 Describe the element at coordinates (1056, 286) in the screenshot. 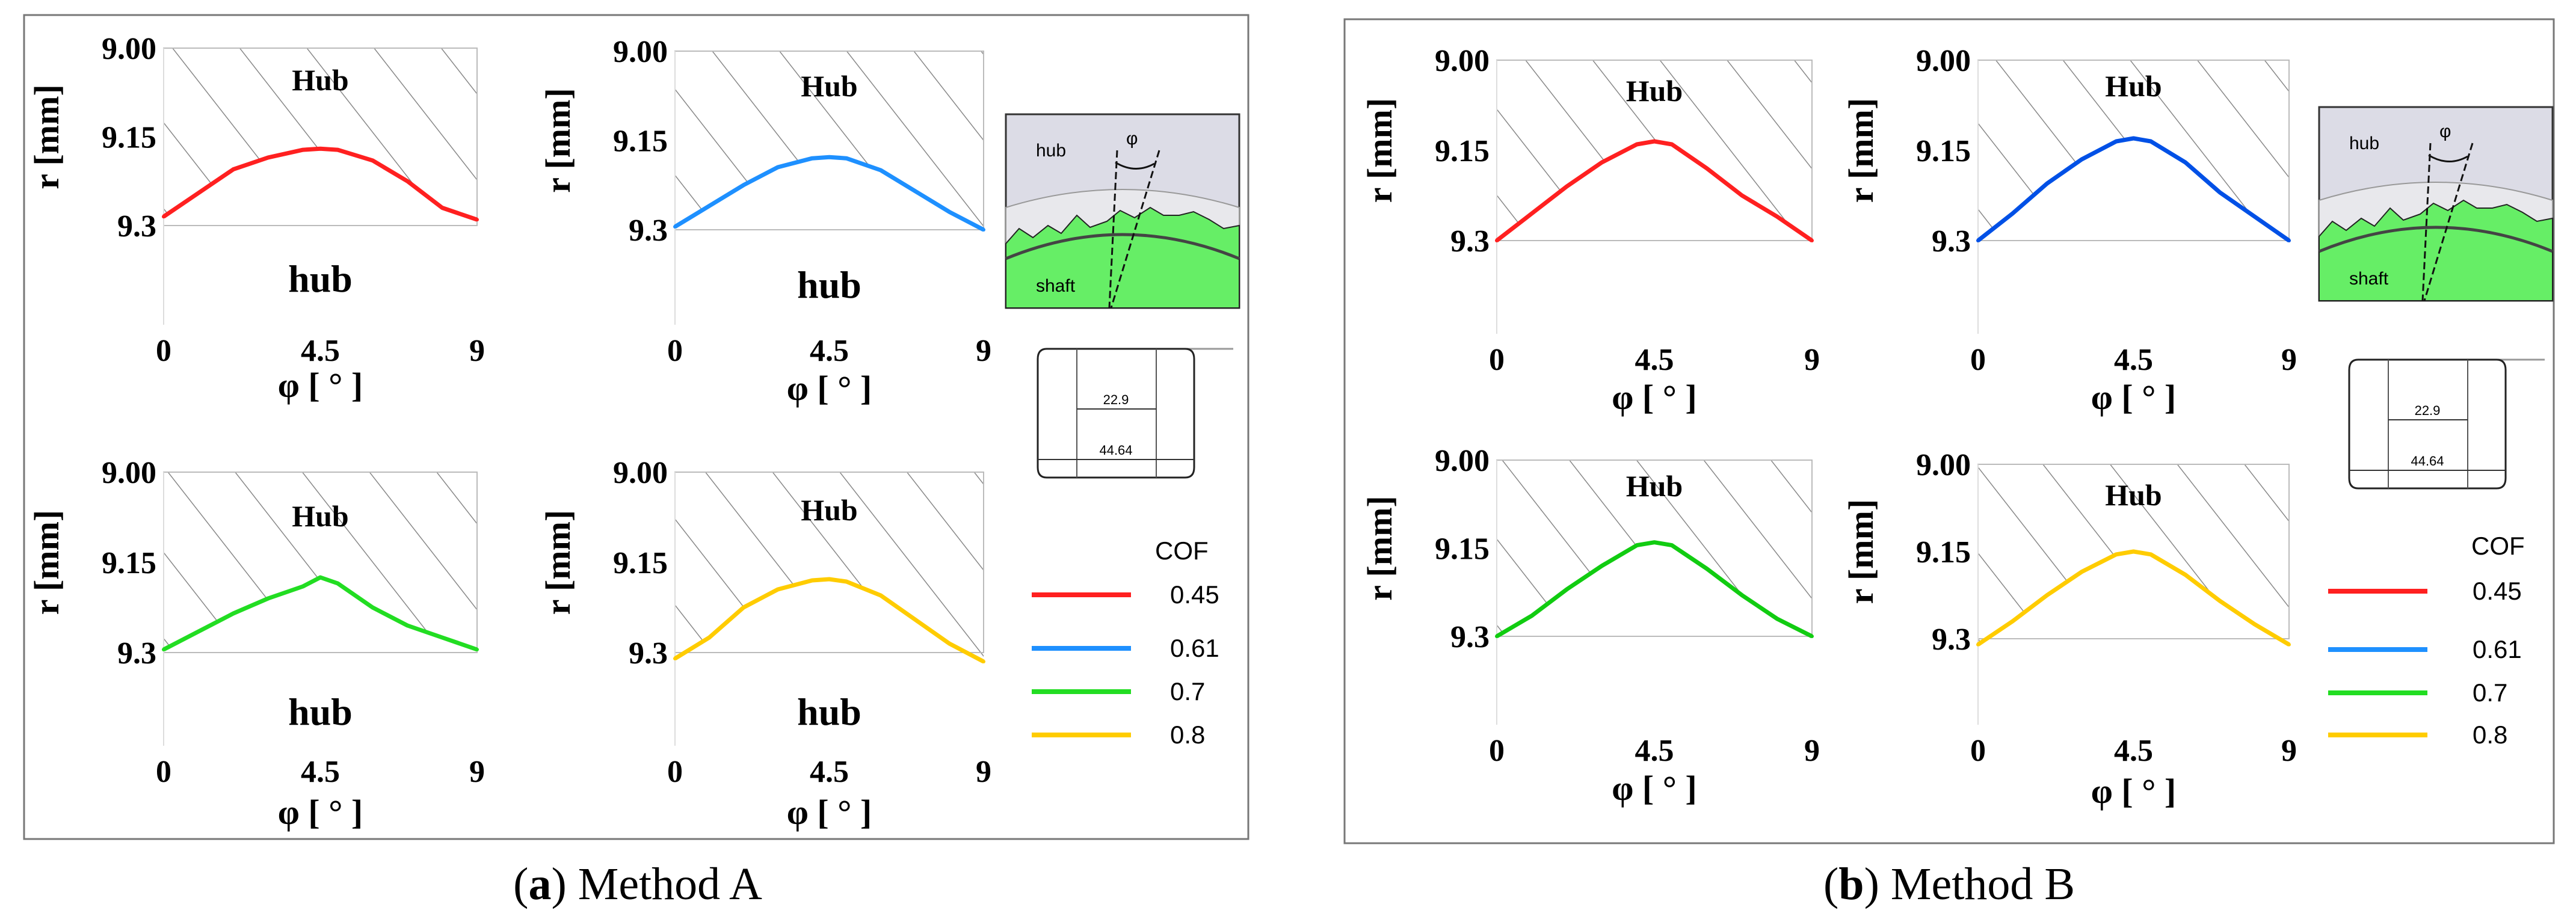

I see `schematic-shaft-label-a: shaft` at that location.